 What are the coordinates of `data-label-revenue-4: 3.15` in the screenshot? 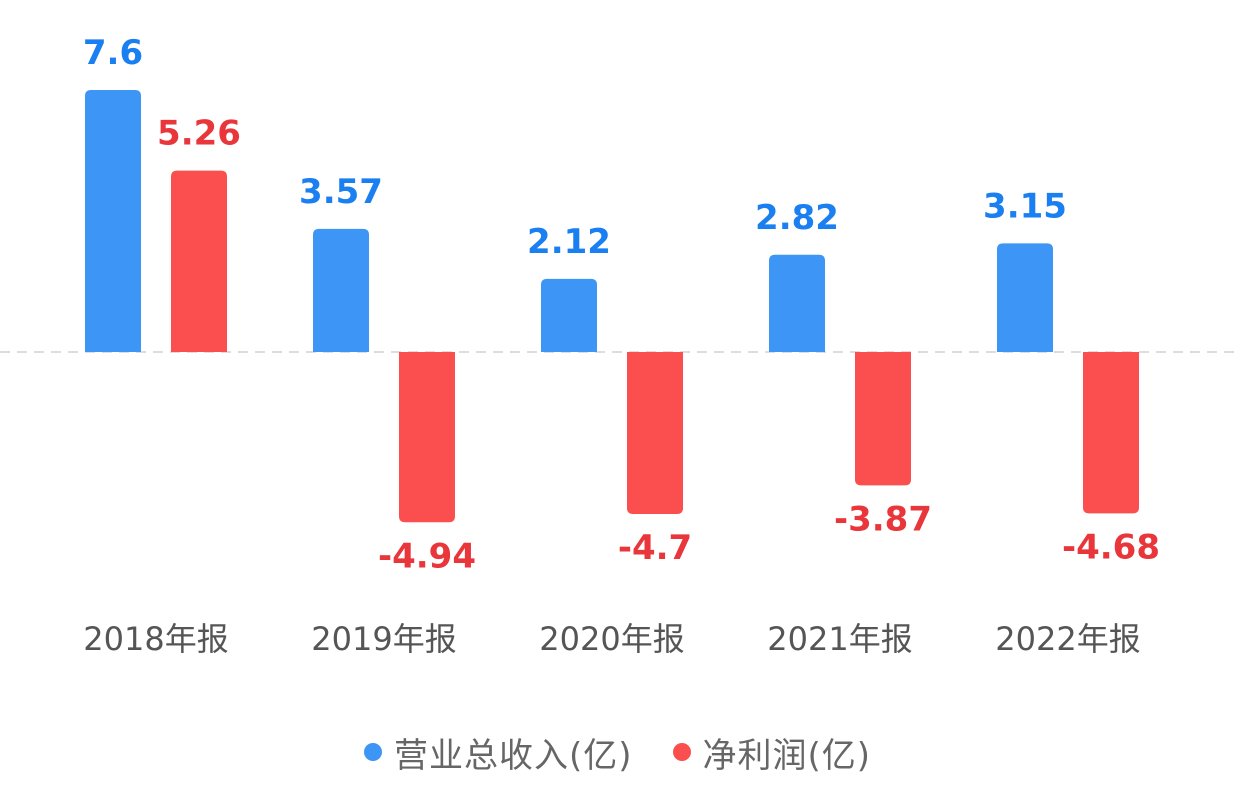 It's located at (1025, 206).